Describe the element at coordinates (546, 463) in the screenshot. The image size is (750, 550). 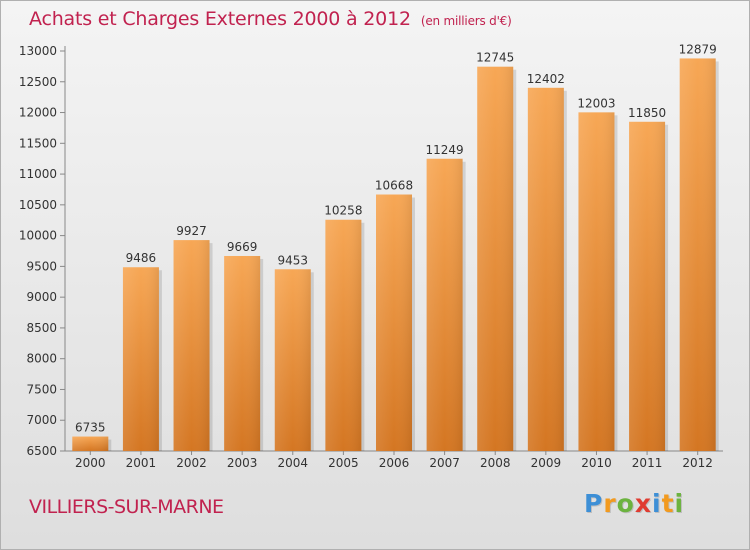
I see `x-tick-label: 2009` at that location.